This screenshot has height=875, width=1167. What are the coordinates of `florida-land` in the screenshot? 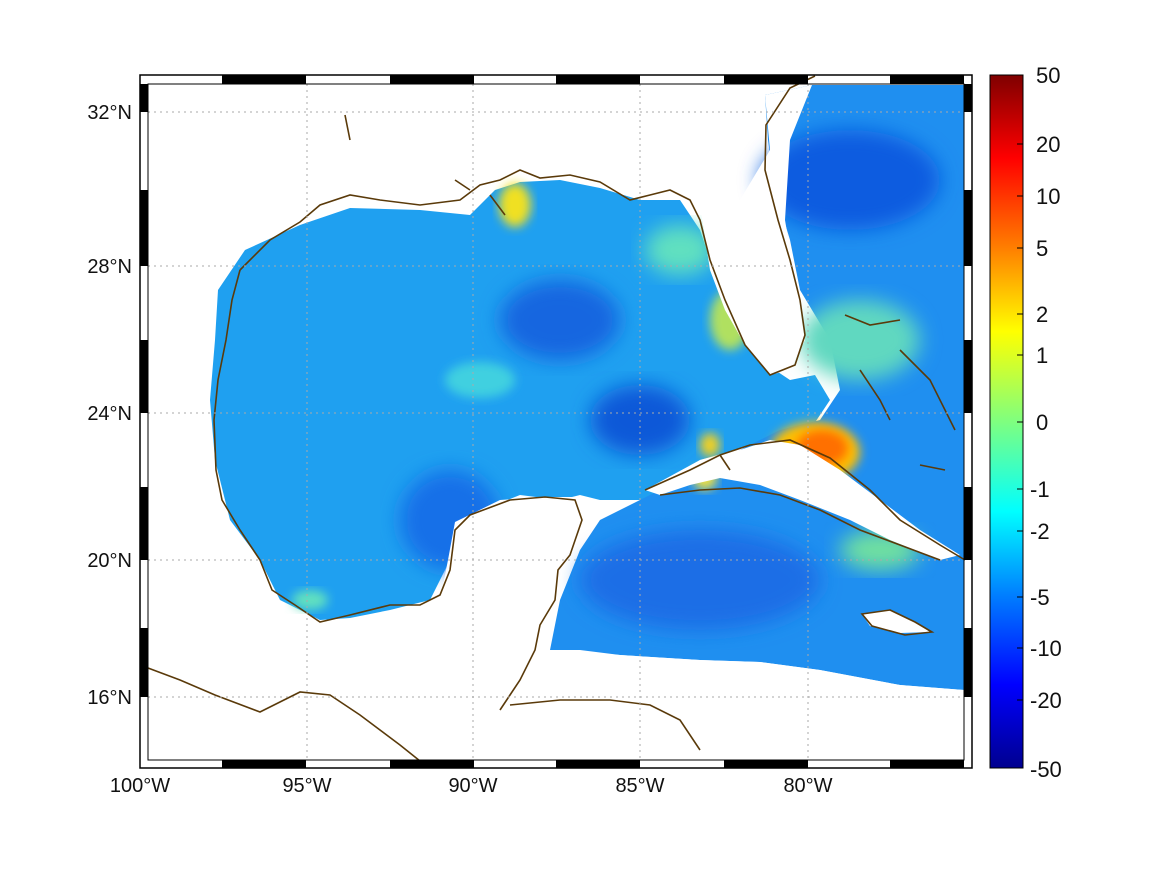 It's located at (756, 230).